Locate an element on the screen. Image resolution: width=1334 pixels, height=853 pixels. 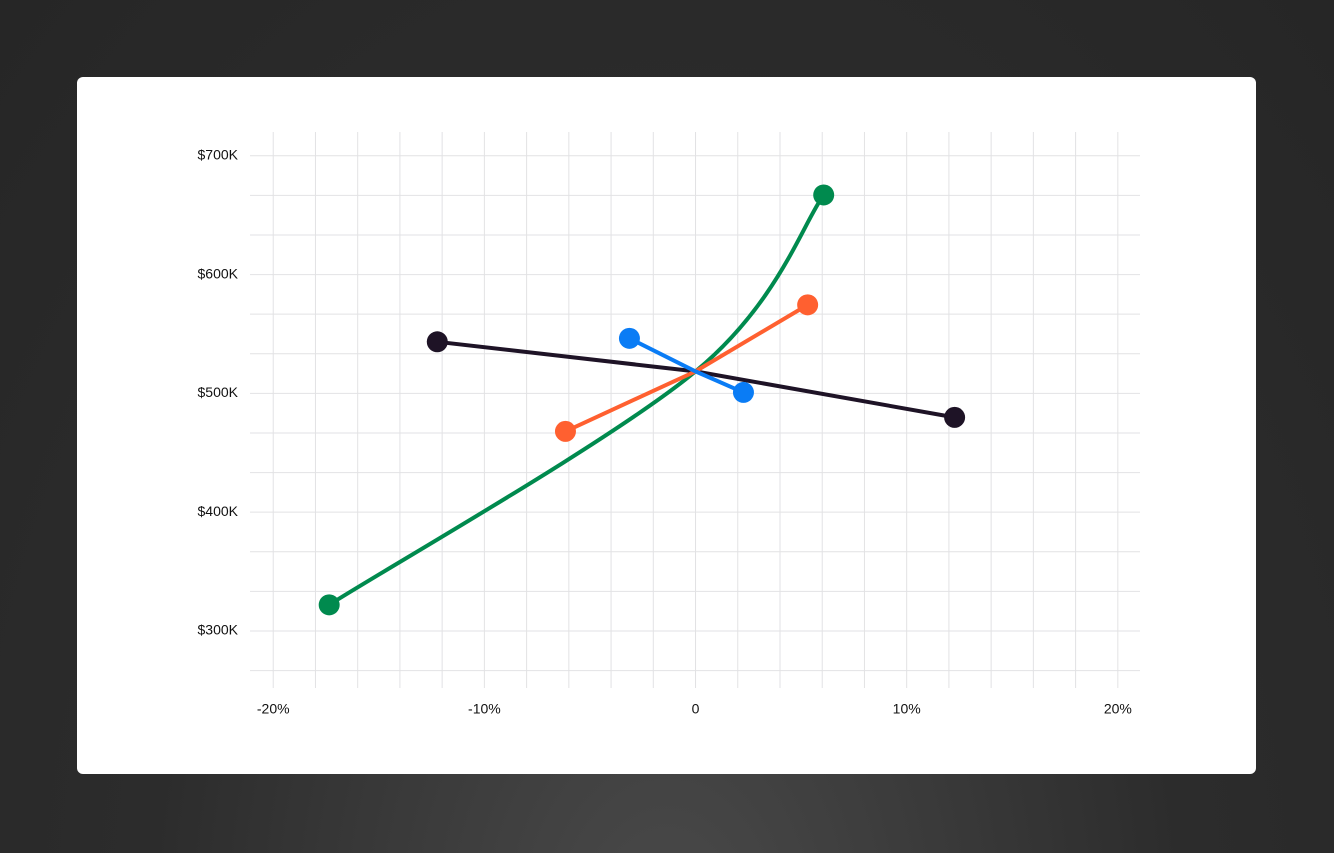
y-tick-label: $500K is located at coordinates (218, 392).